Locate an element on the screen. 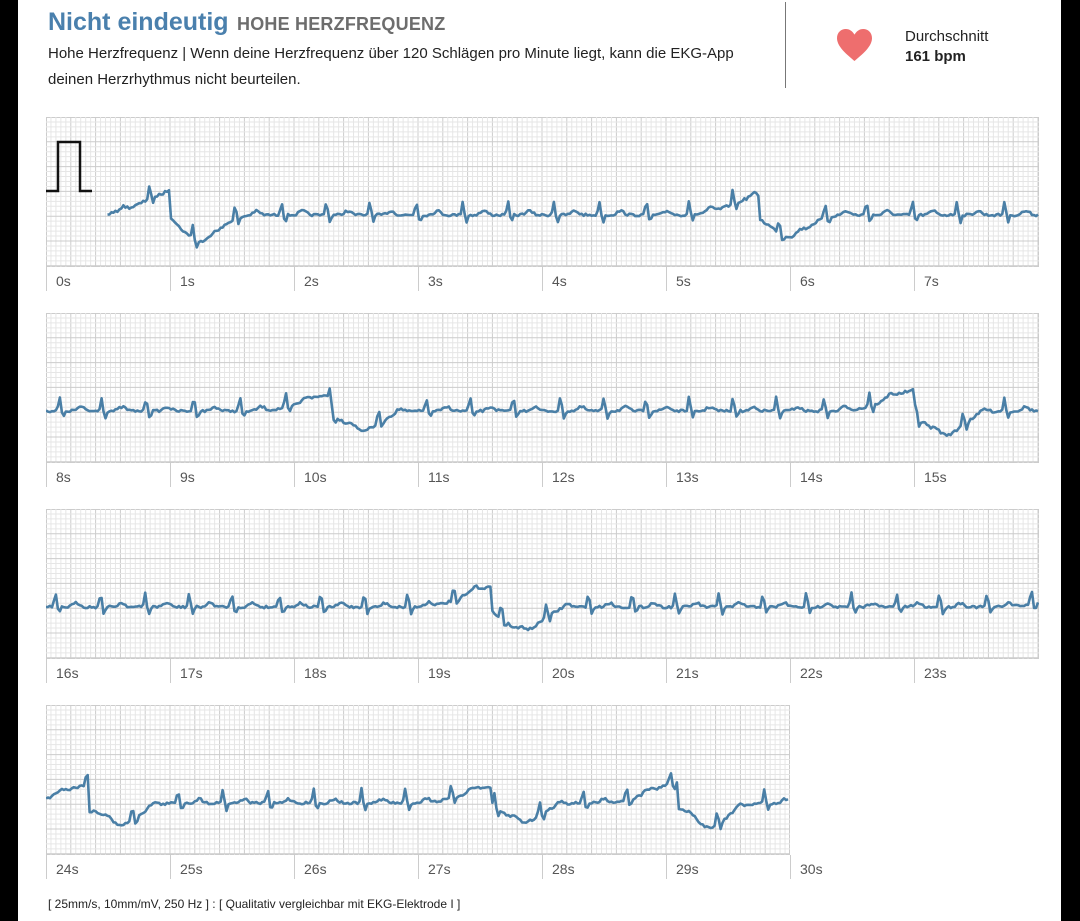 This screenshot has height=921, width=1080. time-tick-label: 4s is located at coordinates (559, 281).